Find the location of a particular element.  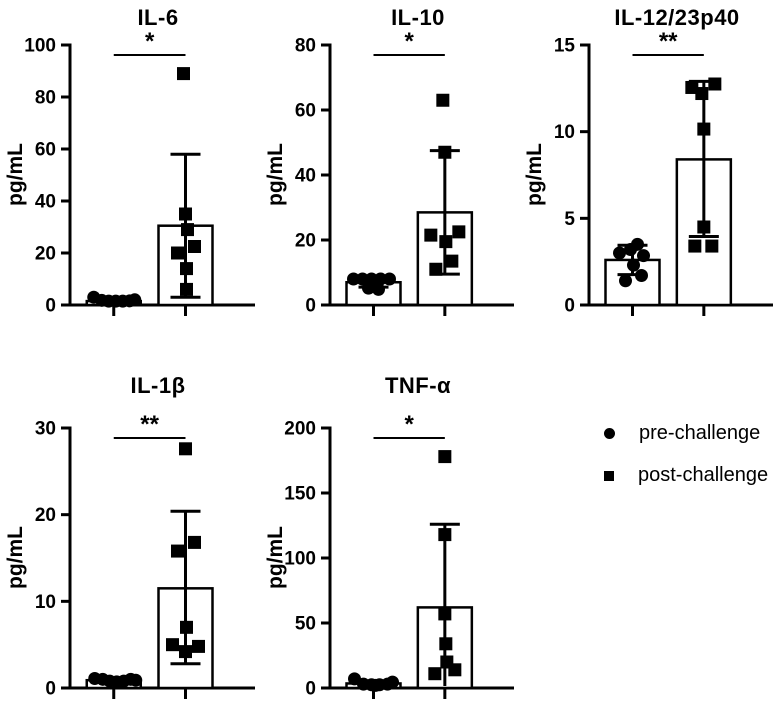

square-marker-icon is located at coordinates (609, 475).